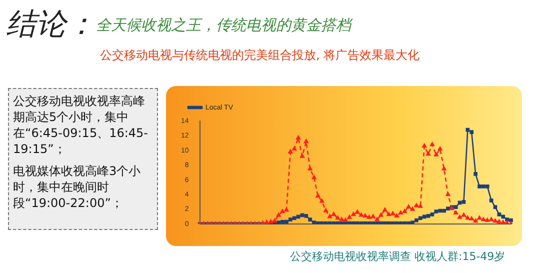 This screenshot has height=273, width=550. What do you see at coordinates (398, 256) in the screenshot?
I see `text: 公交移动电视收视率调查 收视人群:15-49岁` at bounding box center [398, 256].